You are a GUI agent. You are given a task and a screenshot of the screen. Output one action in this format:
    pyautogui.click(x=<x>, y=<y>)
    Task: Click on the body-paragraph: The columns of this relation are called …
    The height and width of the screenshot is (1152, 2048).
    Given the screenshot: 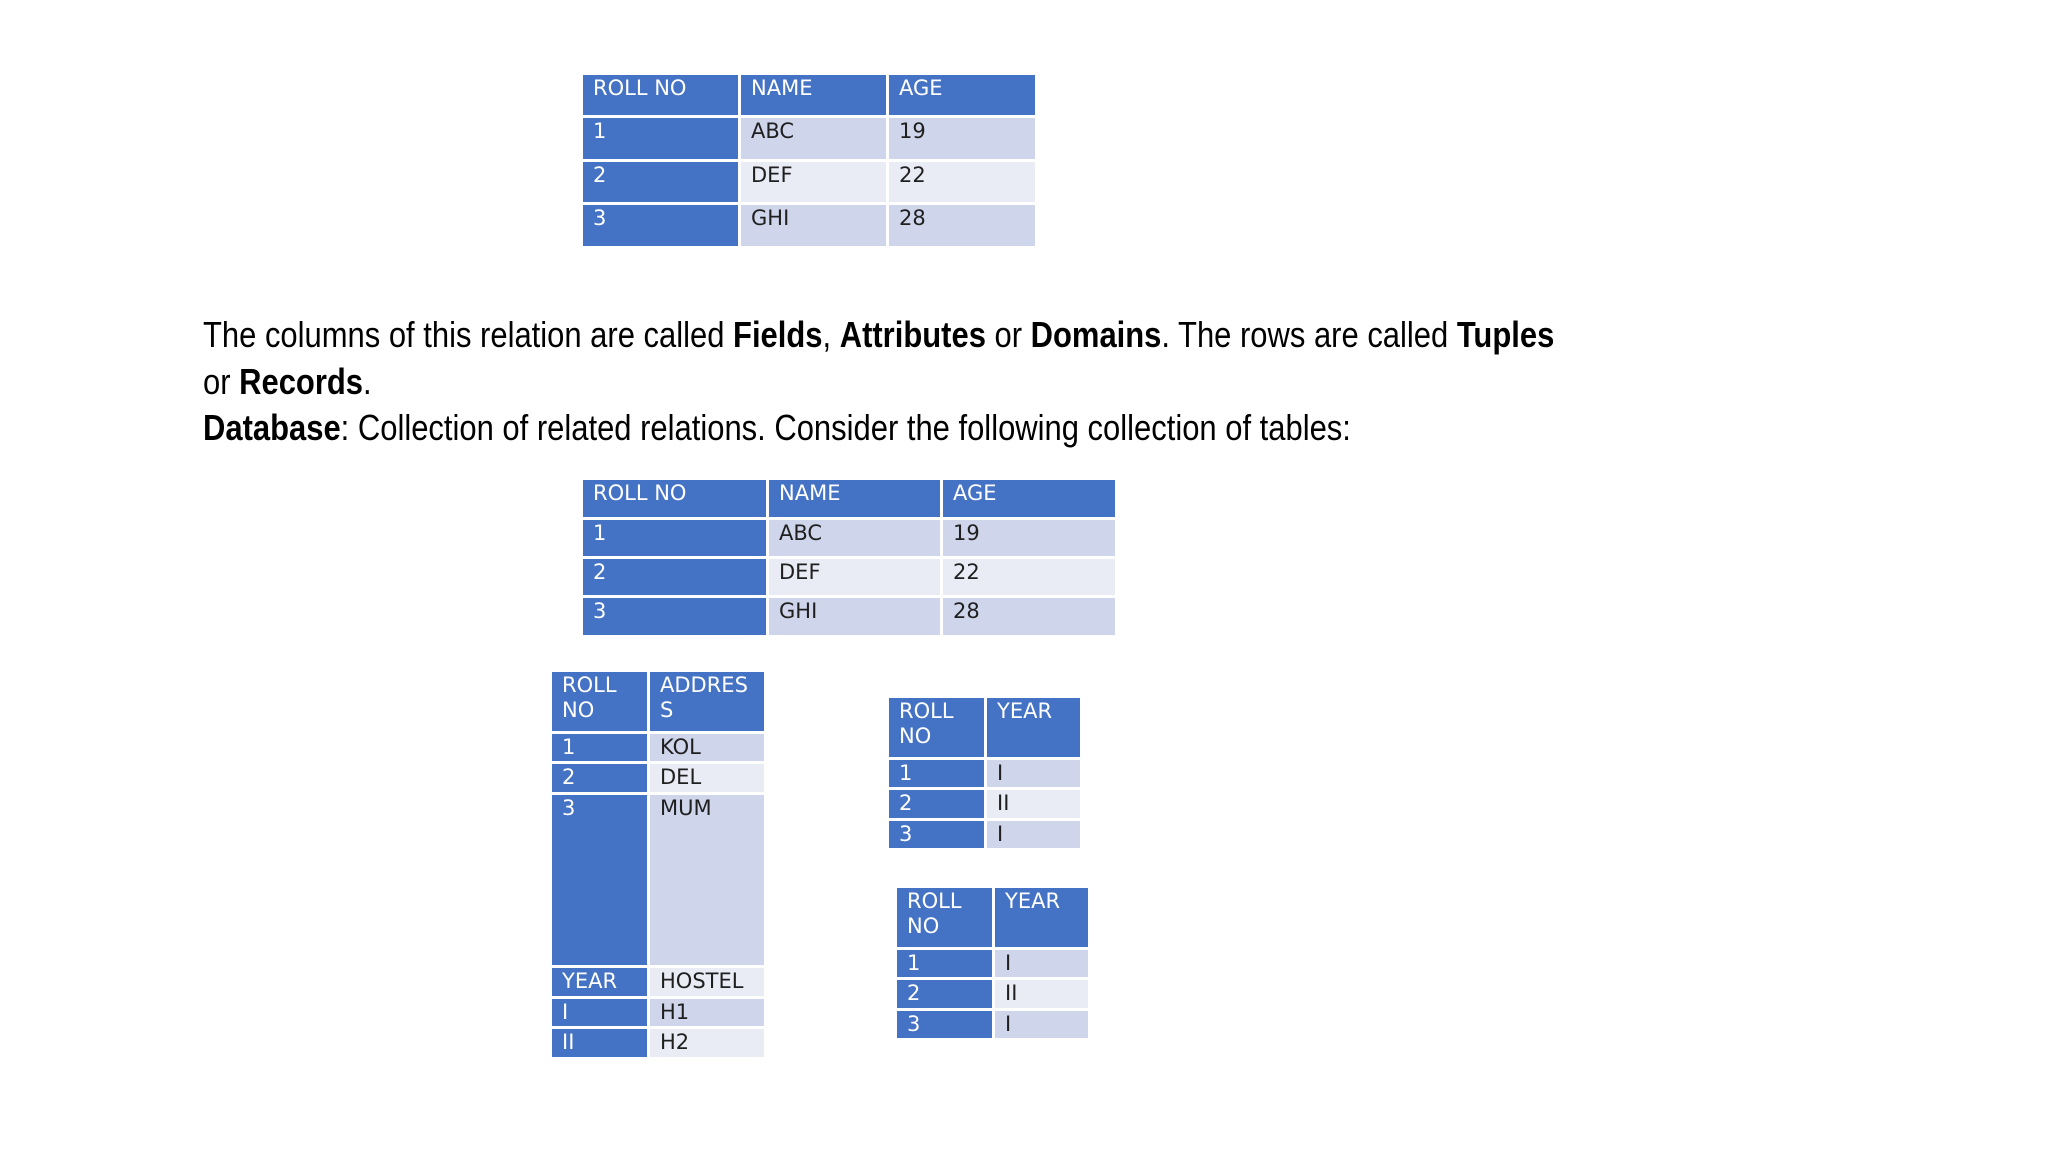 What is the action you would take?
    pyautogui.click(x=878, y=382)
    